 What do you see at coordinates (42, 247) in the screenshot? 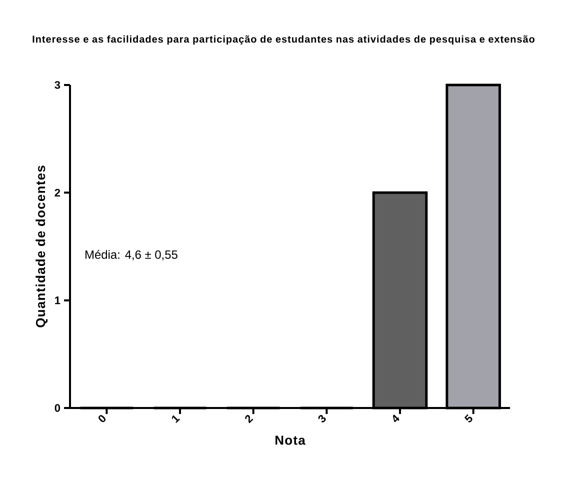
I see `y-axis-title: Quantidade de docentes` at bounding box center [42, 247].